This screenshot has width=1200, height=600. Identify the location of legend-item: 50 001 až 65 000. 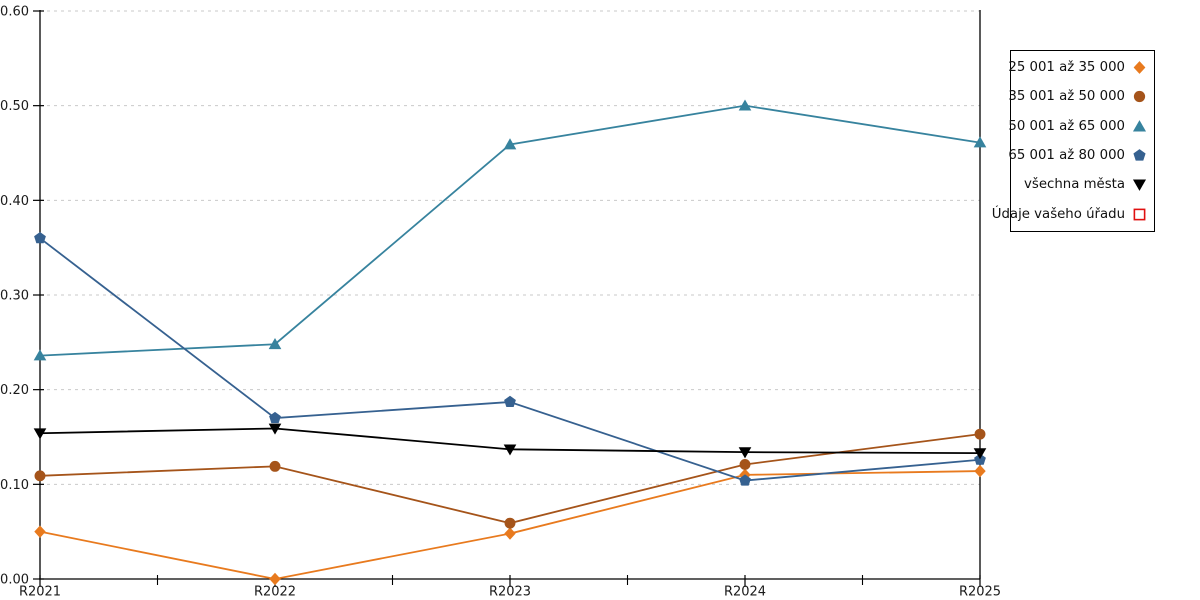
(1081, 126).